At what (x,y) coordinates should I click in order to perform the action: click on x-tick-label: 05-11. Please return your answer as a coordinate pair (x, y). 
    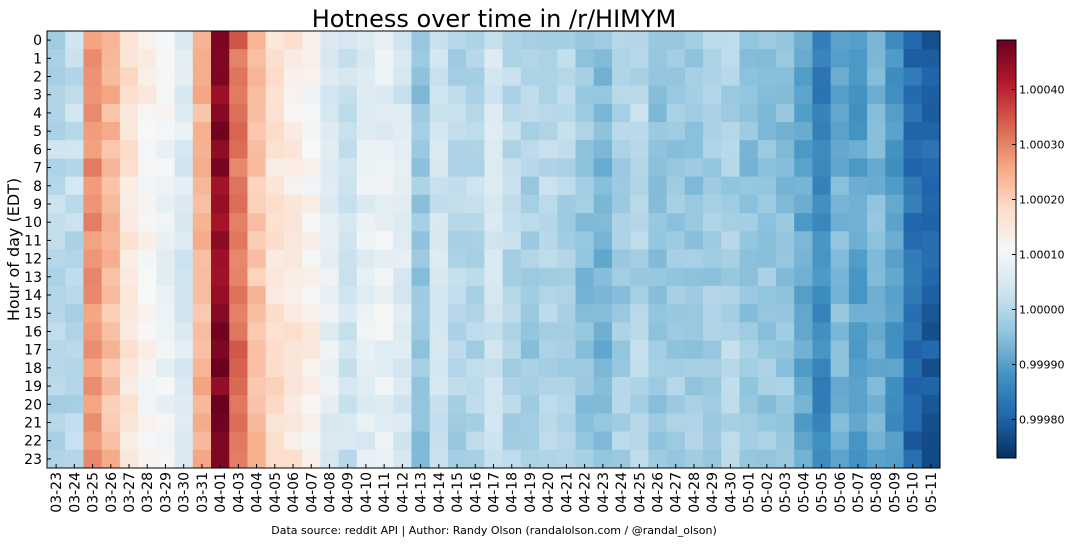
    Looking at the image, I should click on (932, 492).